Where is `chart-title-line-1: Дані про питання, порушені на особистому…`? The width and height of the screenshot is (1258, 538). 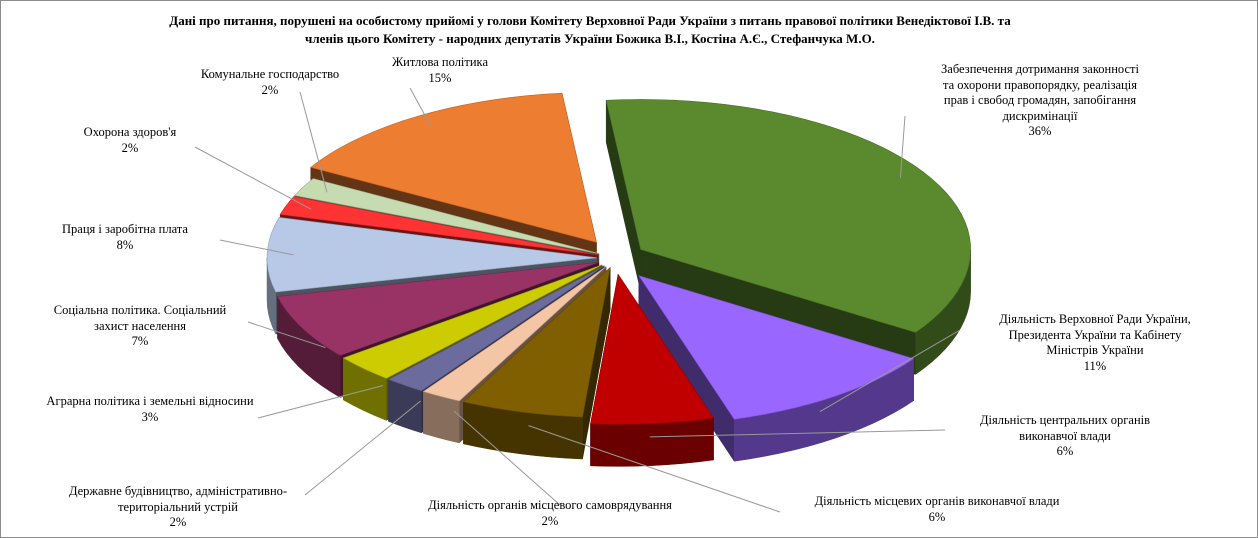 chart-title-line-1: Дані про питання, порушені на особистому… is located at coordinates (590, 20).